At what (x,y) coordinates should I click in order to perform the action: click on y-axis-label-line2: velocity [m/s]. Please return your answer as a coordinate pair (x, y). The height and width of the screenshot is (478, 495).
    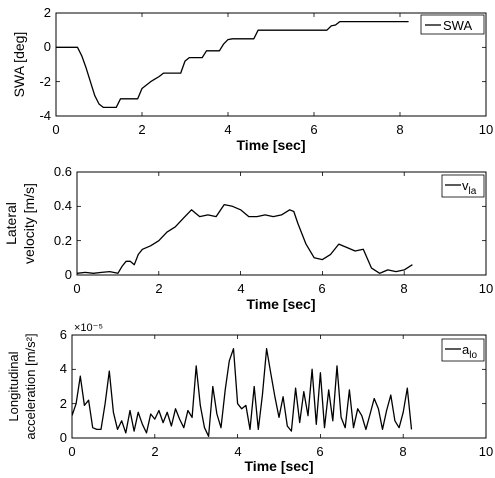
    Looking at the image, I should click on (29, 223).